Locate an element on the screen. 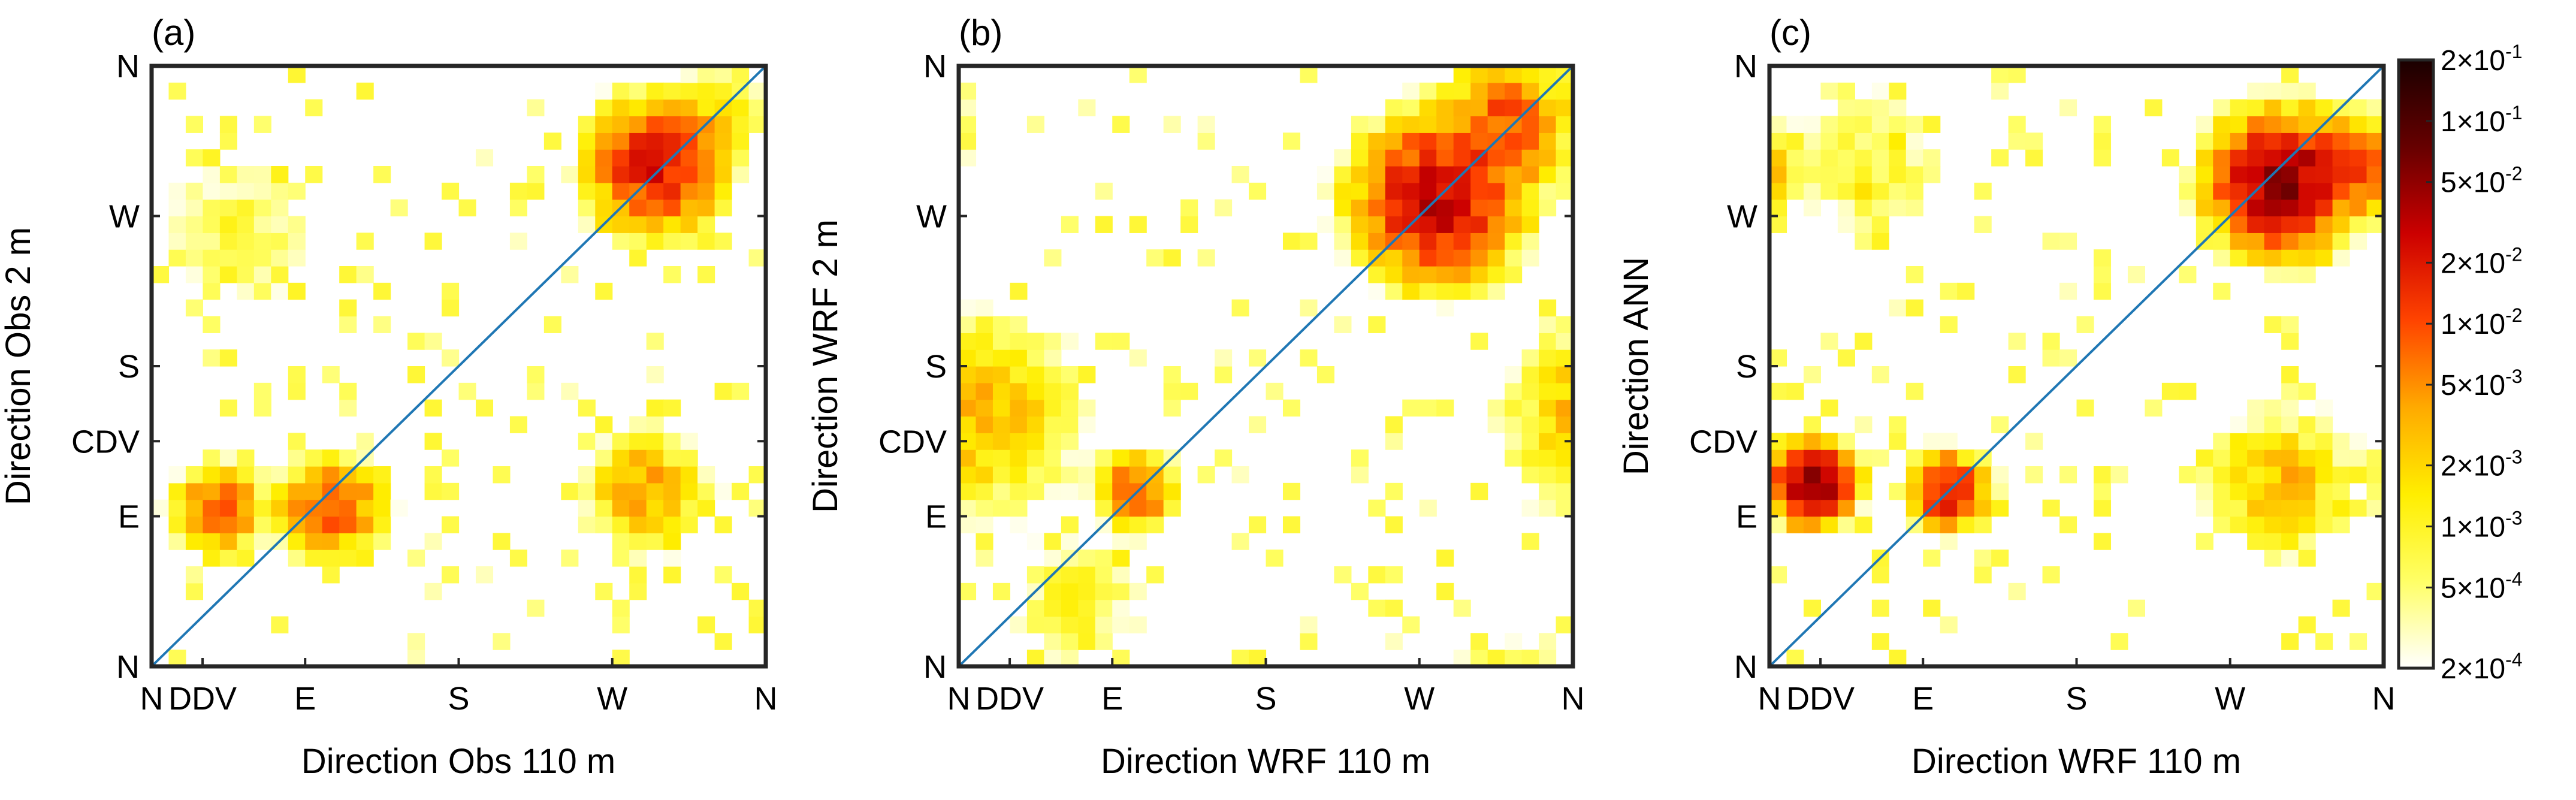 The width and height of the screenshot is (2576, 800). panel-b-x-tick-label: S is located at coordinates (1266, 699).